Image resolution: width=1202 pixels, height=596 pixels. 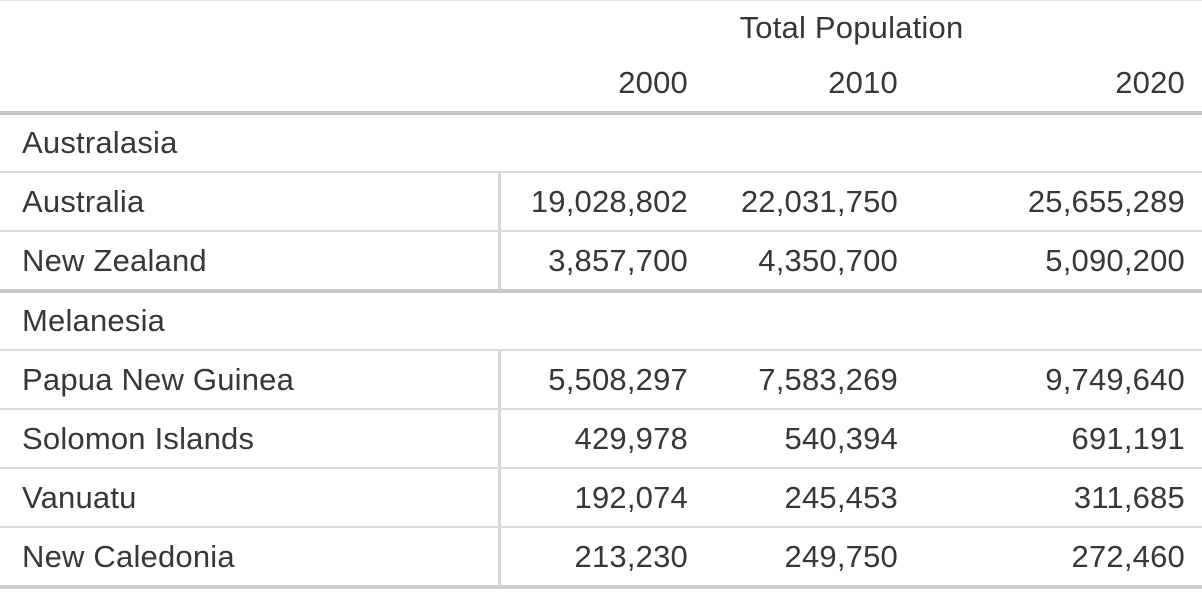 I want to click on row-label: New Caledonia, so click(x=128, y=556).